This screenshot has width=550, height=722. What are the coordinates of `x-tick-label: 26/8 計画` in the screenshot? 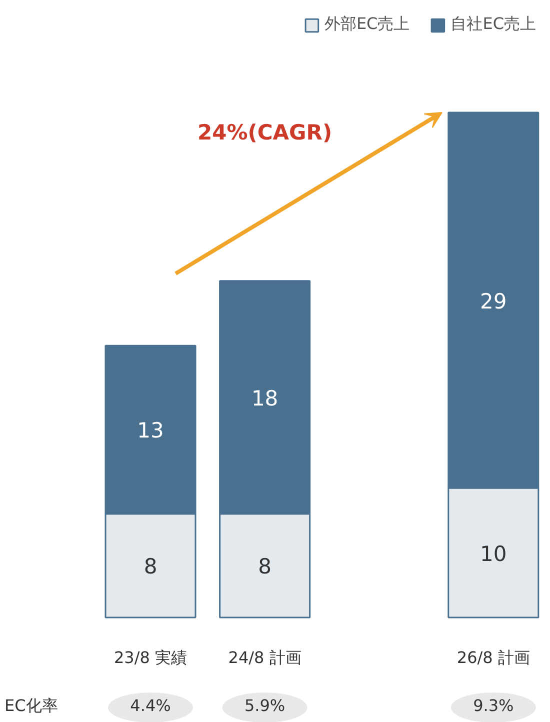 It's located at (493, 657).